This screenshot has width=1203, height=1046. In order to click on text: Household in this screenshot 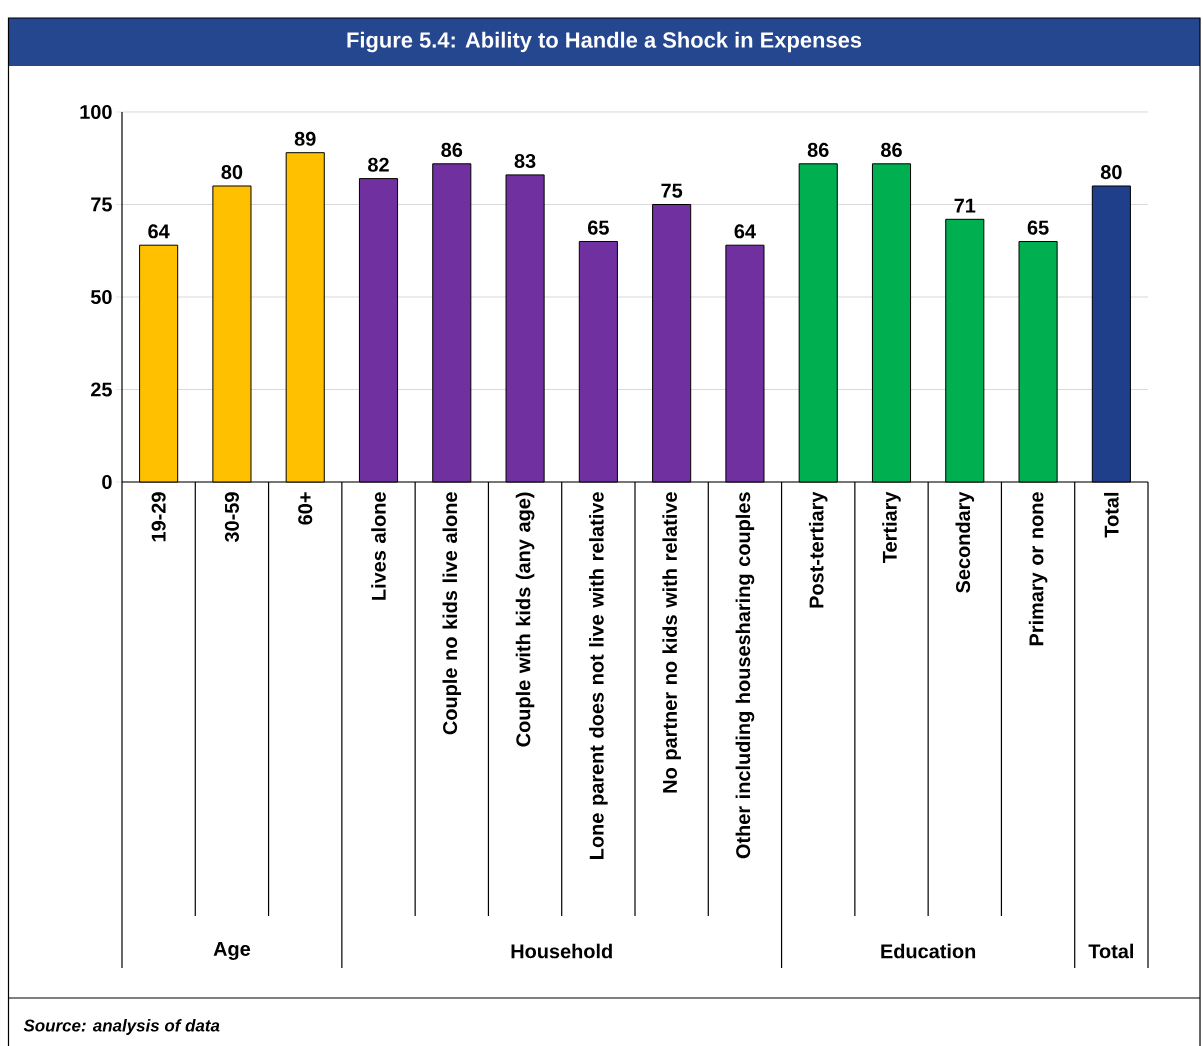, I will do `click(561, 951)`.